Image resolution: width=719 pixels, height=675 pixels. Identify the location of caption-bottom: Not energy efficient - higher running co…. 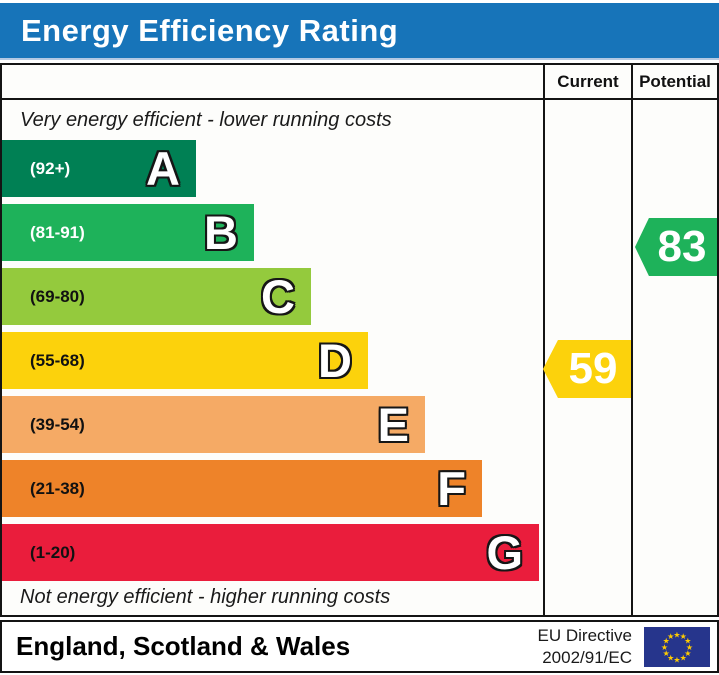
(205, 597).